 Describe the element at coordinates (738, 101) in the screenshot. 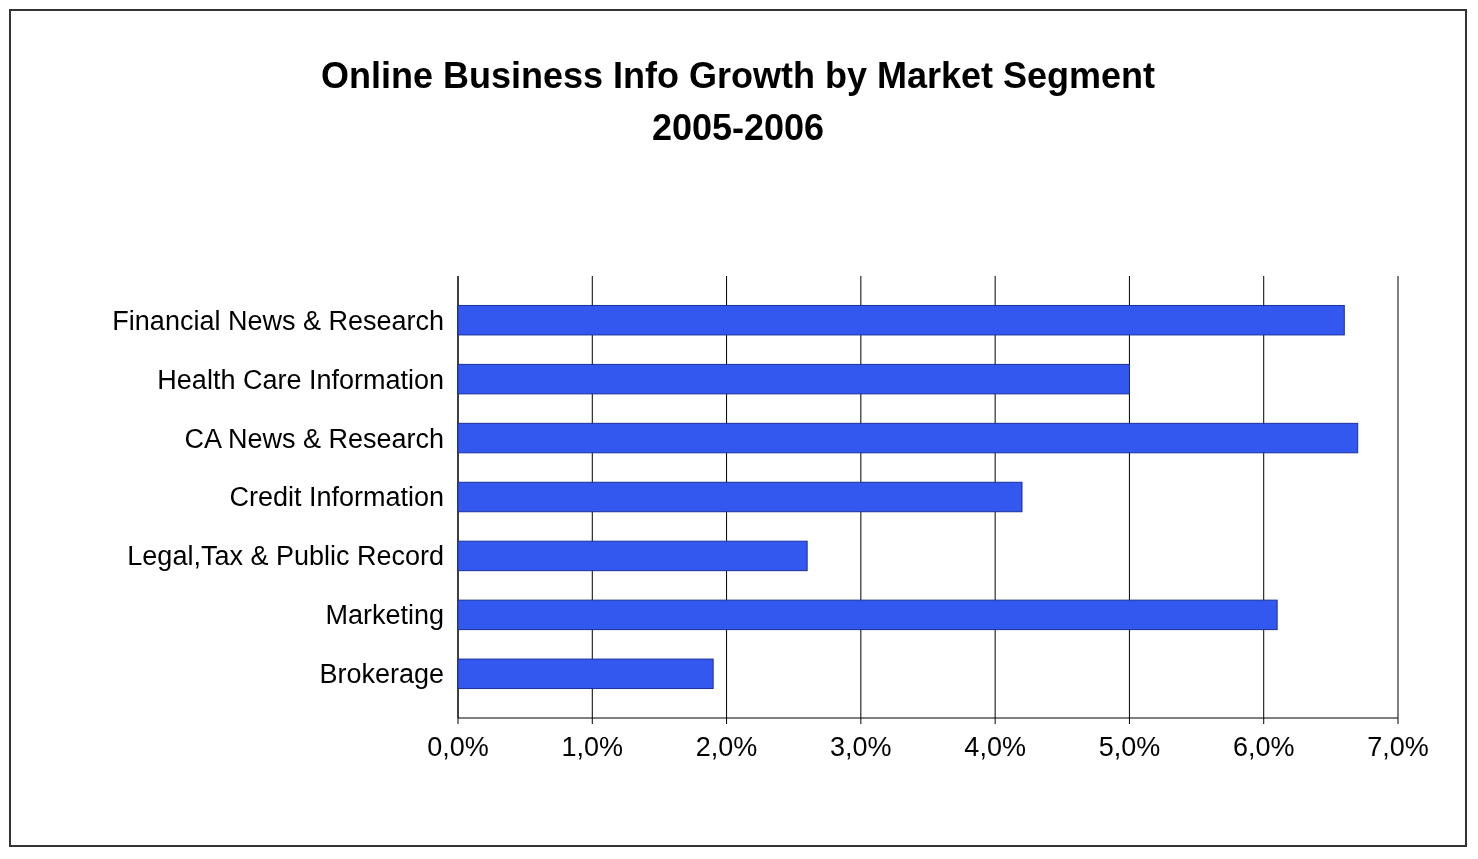

I see `chart-title: Online Business Info Growth by Market Segment 2005-2006` at that location.